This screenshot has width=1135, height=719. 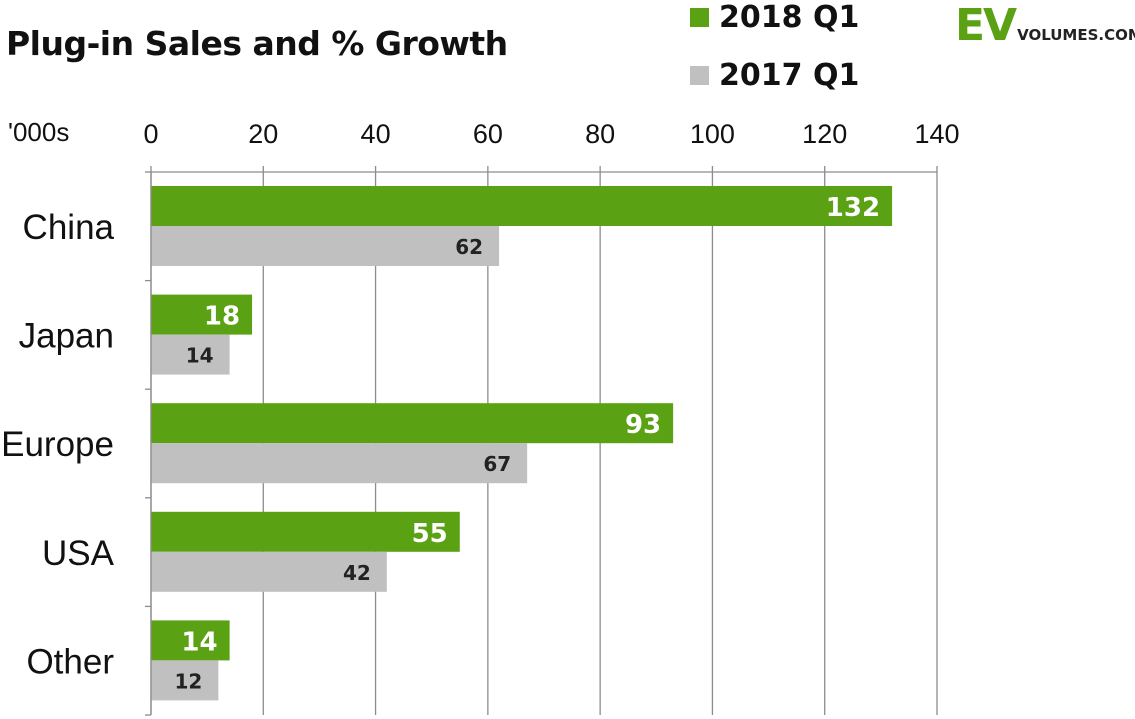 I want to click on bar-2017-q1-china, so click(x=325, y=246).